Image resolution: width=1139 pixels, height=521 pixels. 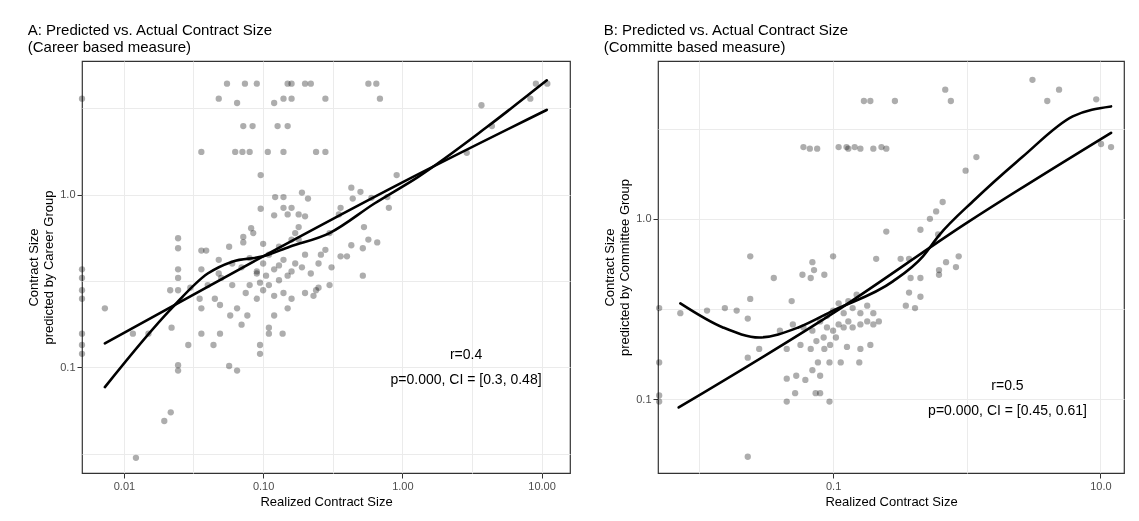 What do you see at coordinates (694, 46) in the screenshot?
I see `chart-subtitle: (Committe based measure)` at bounding box center [694, 46].